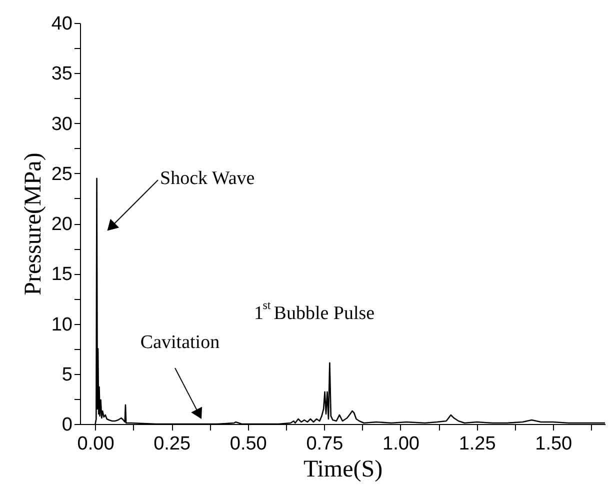  What do you see at coordinates (95, 444) in the screenshot?
I see `x-tick-label: 0.00` at bounding box center [95, 444].